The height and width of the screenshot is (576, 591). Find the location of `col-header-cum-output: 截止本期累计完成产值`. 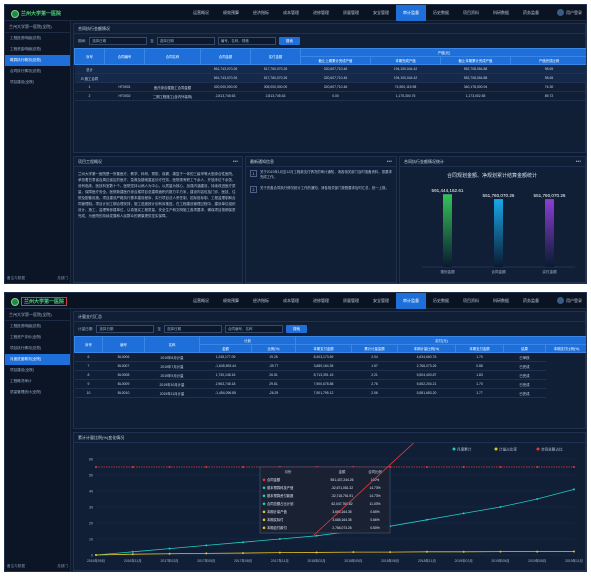

col-header-cum-output: 截止本期累计完成产值 is located at coordinates (475, 60).